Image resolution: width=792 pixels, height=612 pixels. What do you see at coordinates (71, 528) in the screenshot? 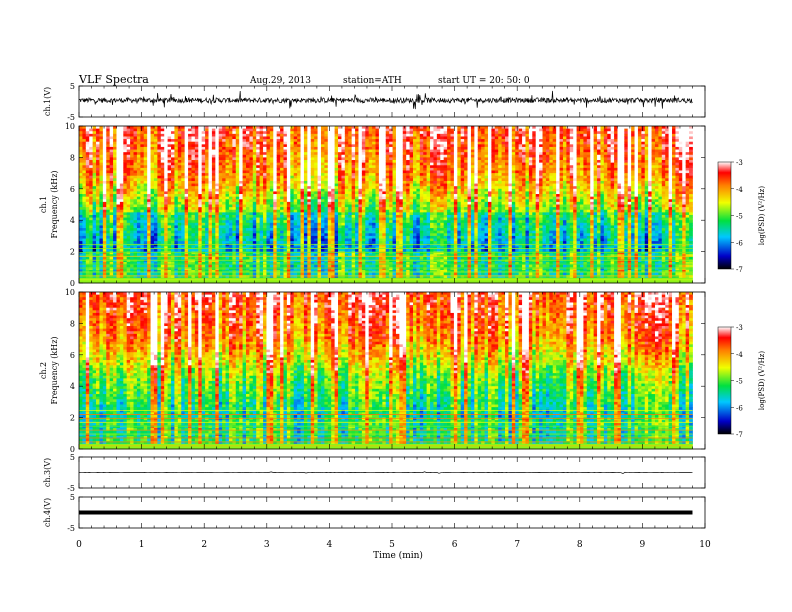
I see `ch4-waveform-ytick-1: -5` at bounding box center [71, 528].